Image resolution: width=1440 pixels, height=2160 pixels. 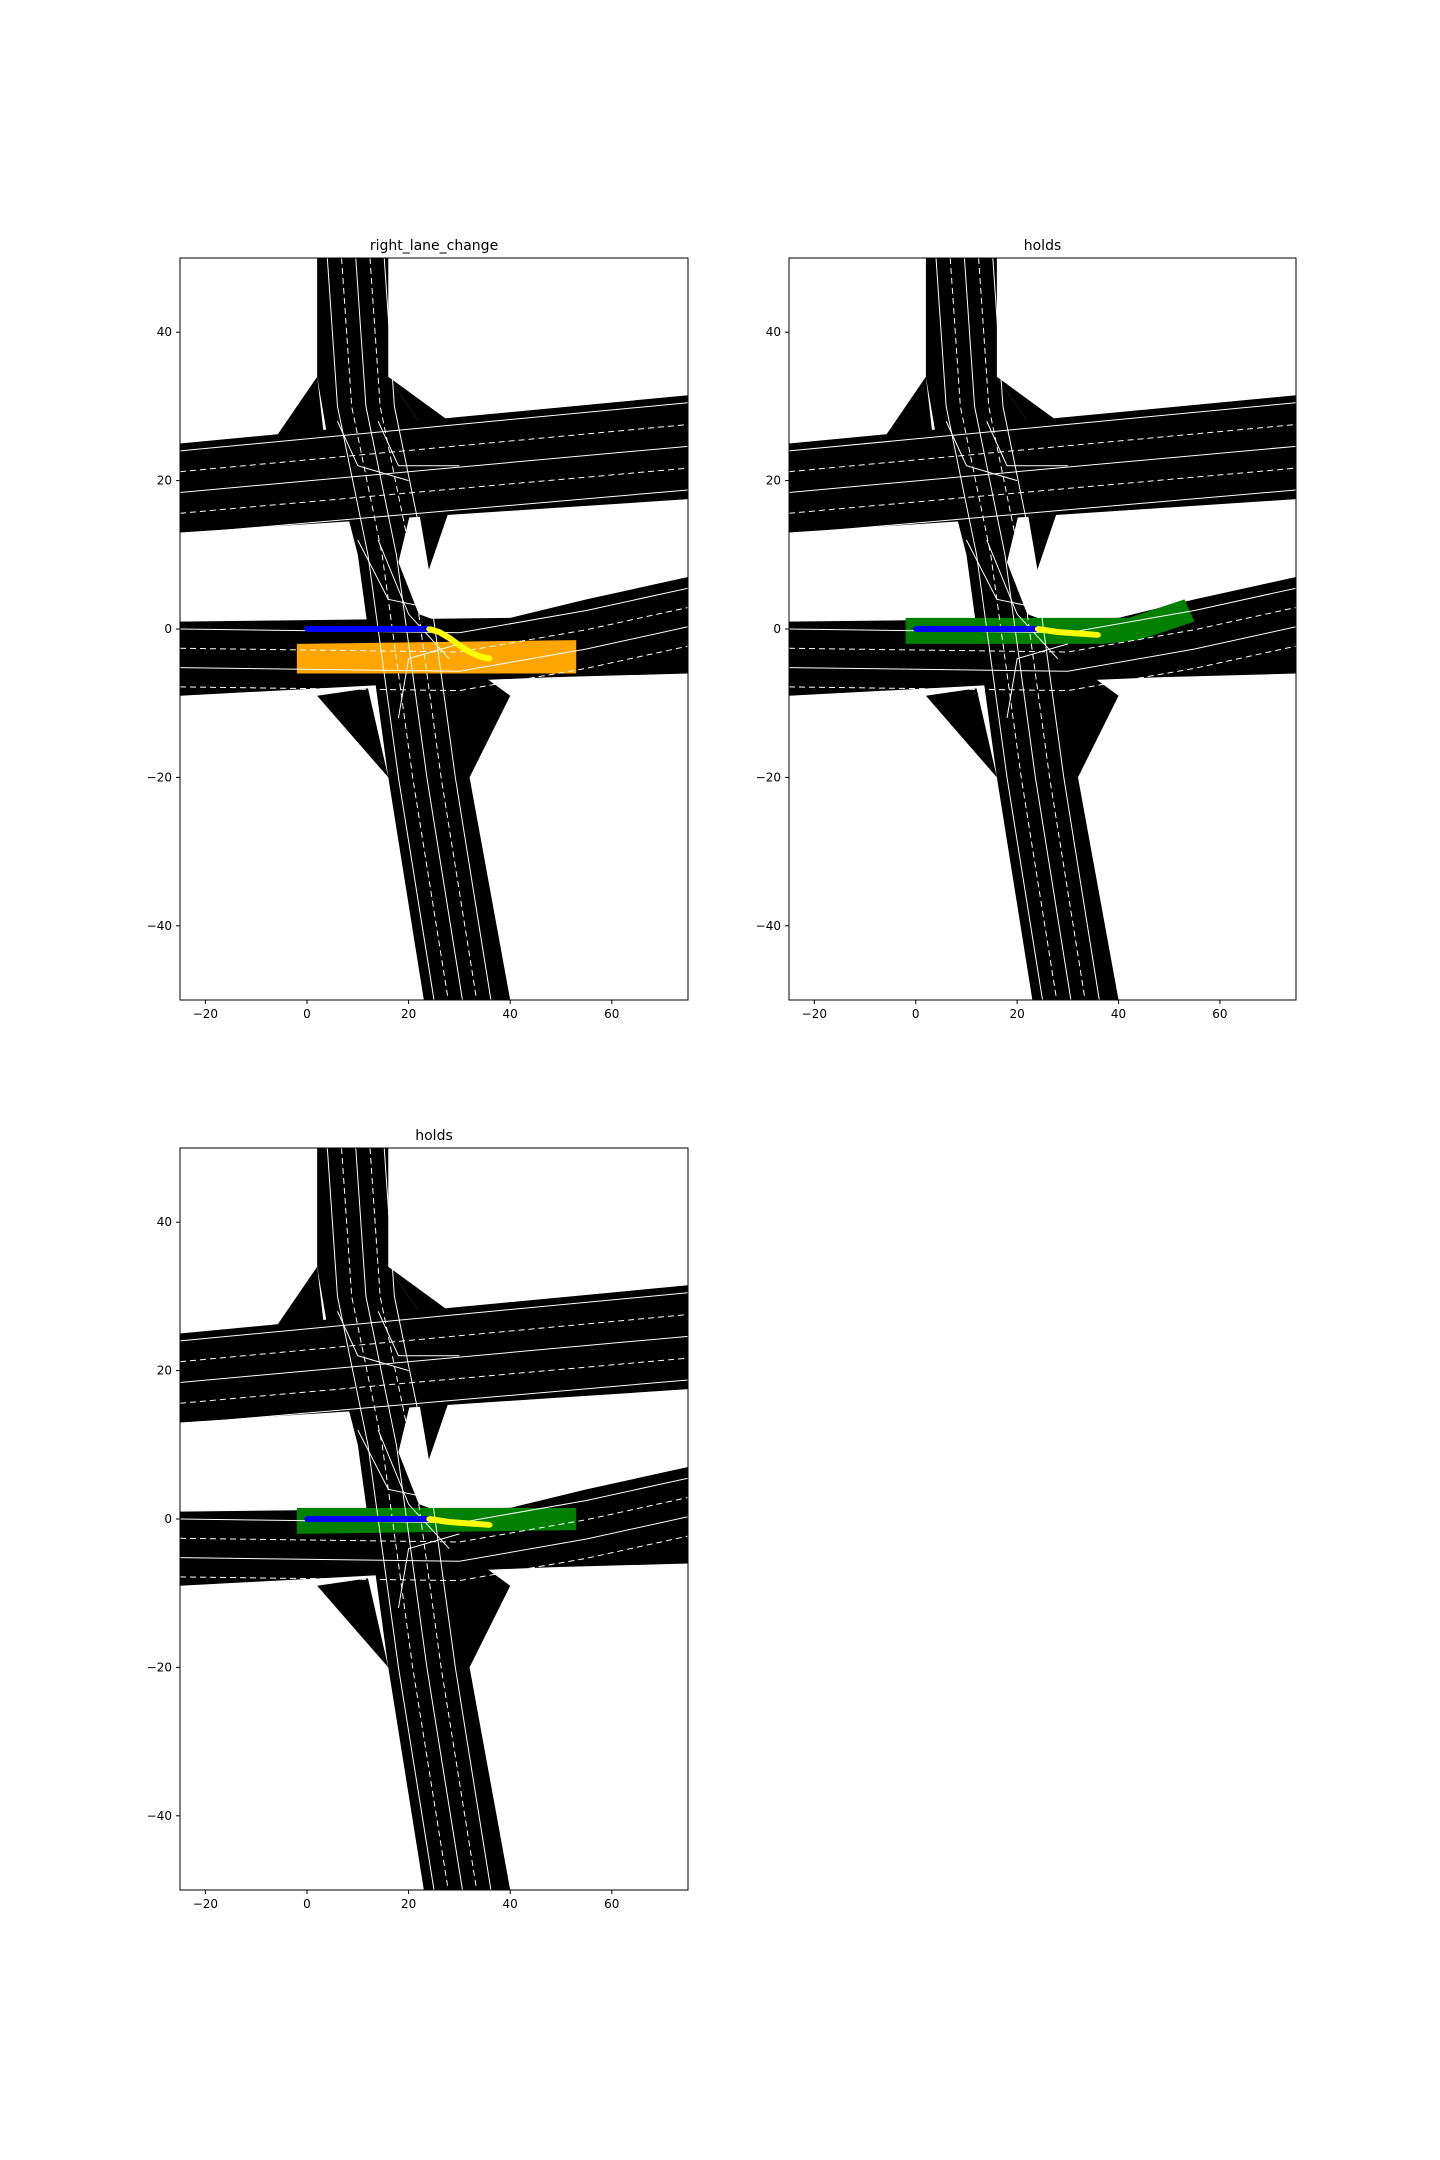 I want to click on panel-1: −20 0 20 40 60 −40 −20 0 20 40 holds, so click(x=1026, y=629).